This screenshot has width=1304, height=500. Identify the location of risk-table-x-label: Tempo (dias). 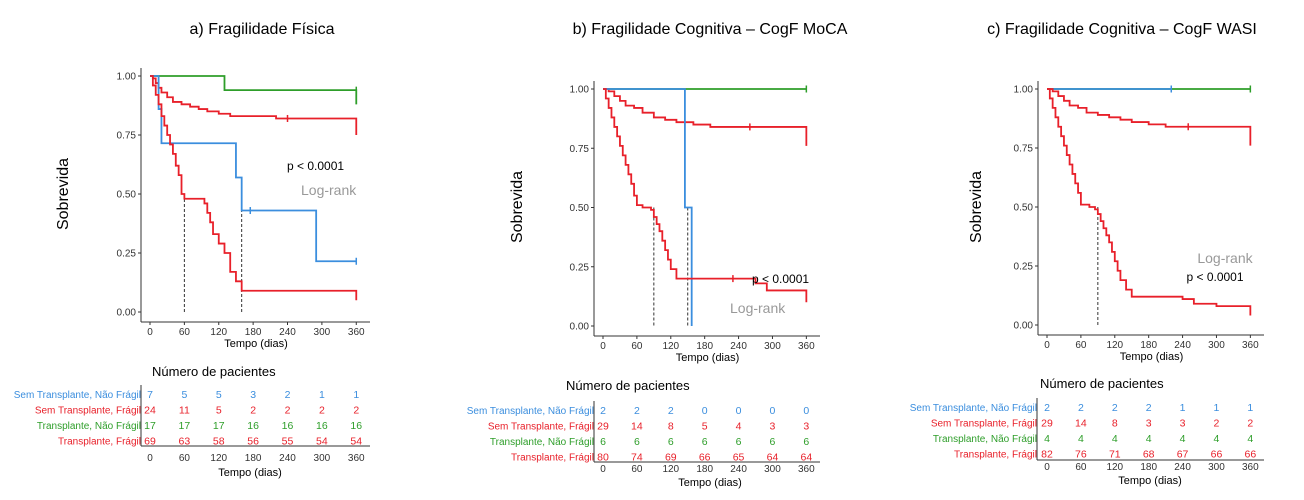
(1150, 481).